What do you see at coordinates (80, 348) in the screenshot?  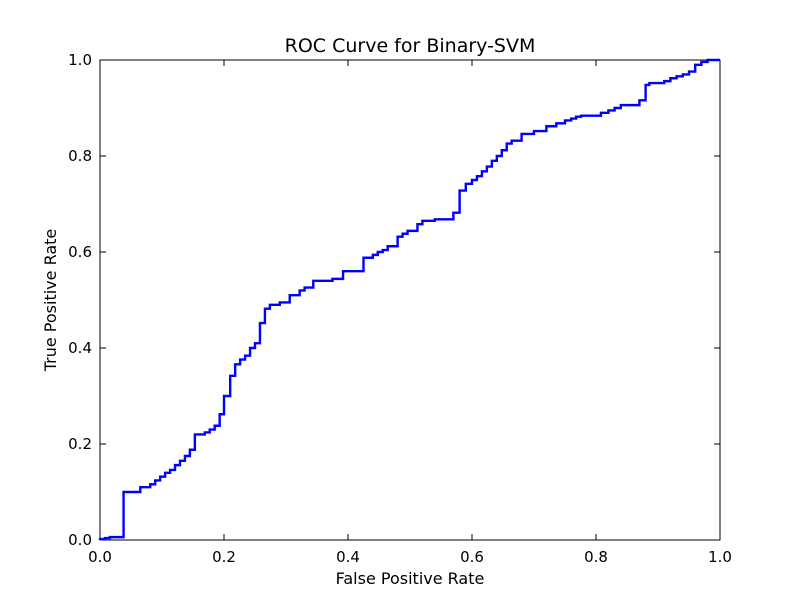 I see `y-tick-label: 0.4` at bounding box center [80, 348].